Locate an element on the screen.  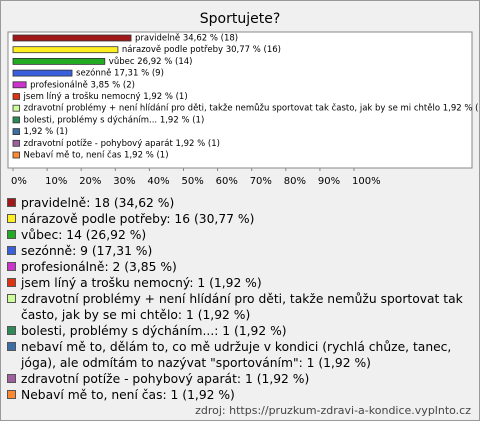
legend-entry: Nebaví mě to, není čas: 1 (1,92 %) is located at coordinates (238, 395).